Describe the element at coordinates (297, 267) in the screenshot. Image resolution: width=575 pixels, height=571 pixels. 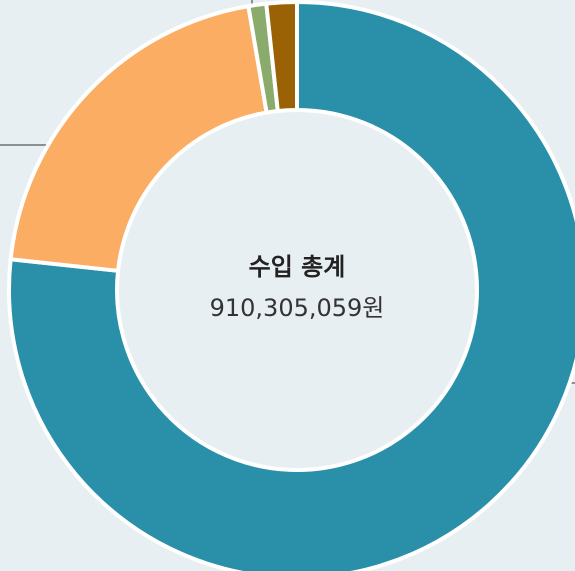
I see `center-title: 수입 총계` at that location.